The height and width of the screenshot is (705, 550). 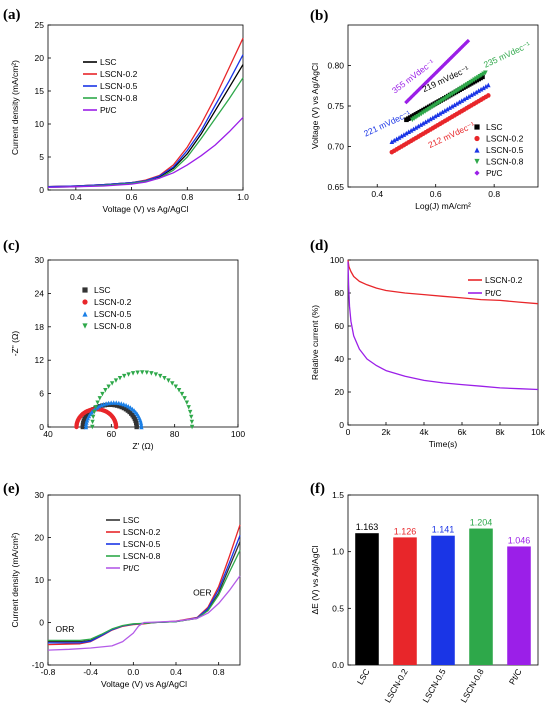 What do you see at coordinates (363, 676) in the screenshot?
I see `category-label: LSC` at bounding box center [363, 676].